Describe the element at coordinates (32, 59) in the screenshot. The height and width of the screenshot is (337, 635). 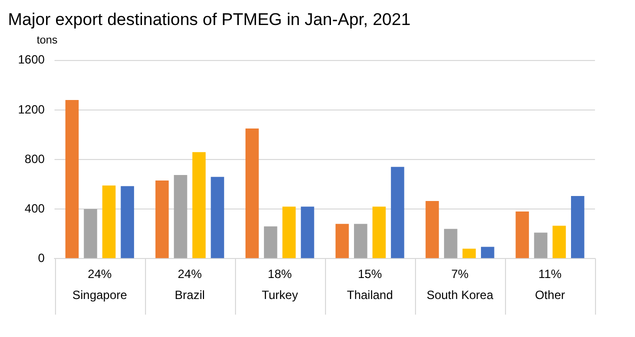
I see `y-tick-label: 1600` at that location.